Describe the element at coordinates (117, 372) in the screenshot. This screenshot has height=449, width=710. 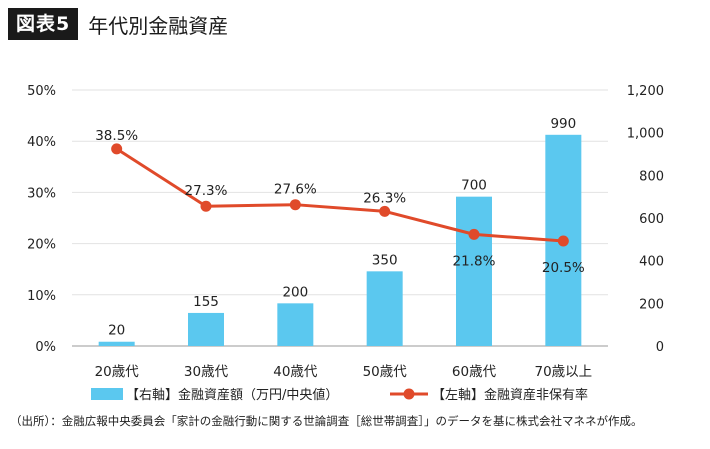
I see `x-axis-tick-label: 20歳代` at that location.